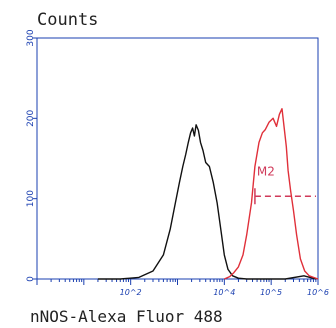  Describe the element at coordinates (266, 171) in the screenshot. I see `gate-label: M2` at that location.